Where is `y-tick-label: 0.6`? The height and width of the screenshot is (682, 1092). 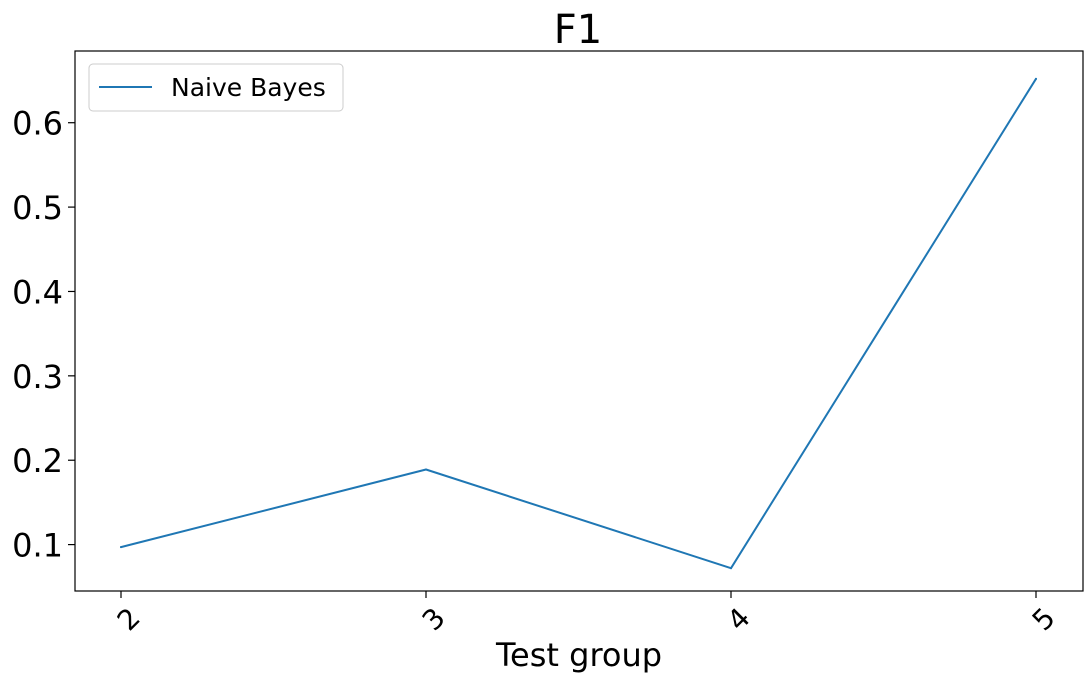 y-tick-label: 0.6 is located at coordinates (37, 124).